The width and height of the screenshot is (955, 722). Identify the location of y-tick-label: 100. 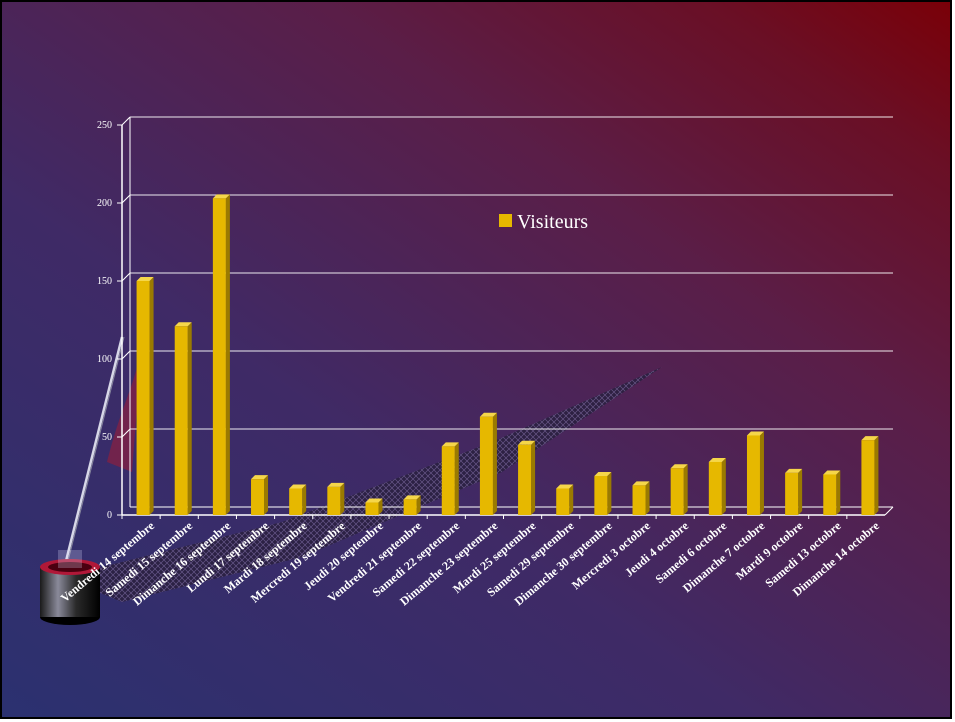
(104, 359).